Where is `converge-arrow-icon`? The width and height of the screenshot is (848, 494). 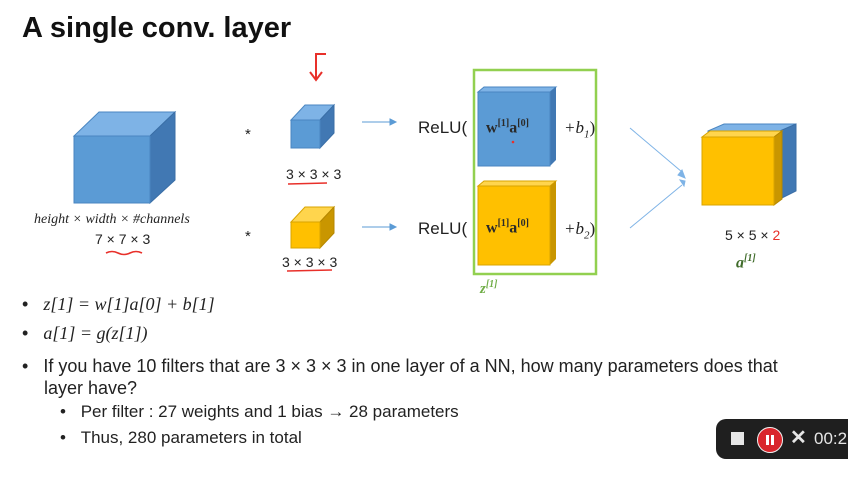
converge-arrow-icon is located at coordinates (657, 178).